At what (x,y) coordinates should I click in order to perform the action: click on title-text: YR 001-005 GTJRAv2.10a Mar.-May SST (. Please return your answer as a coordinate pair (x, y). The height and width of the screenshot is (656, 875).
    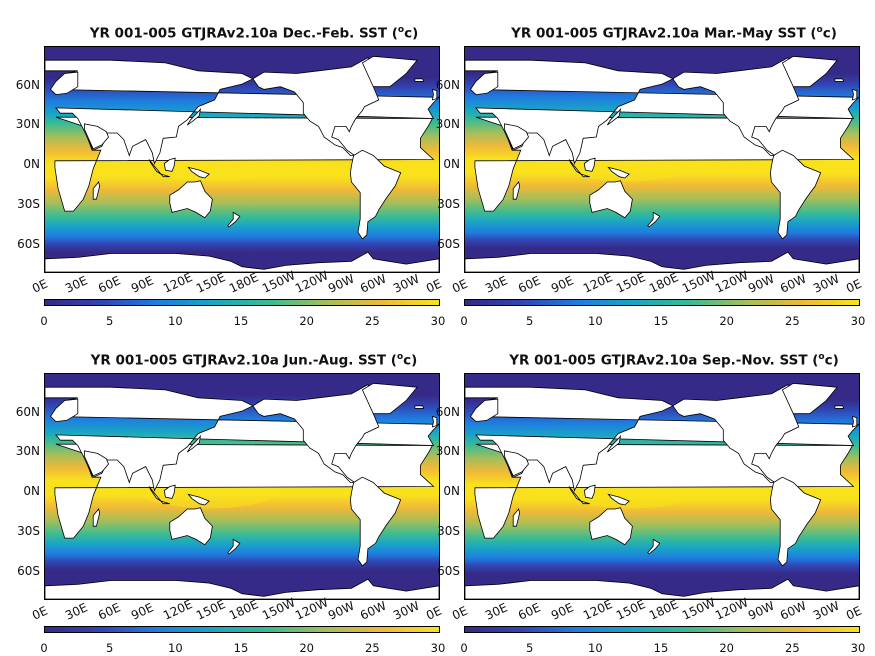
    Looking at the image, I should click on (664, 33).